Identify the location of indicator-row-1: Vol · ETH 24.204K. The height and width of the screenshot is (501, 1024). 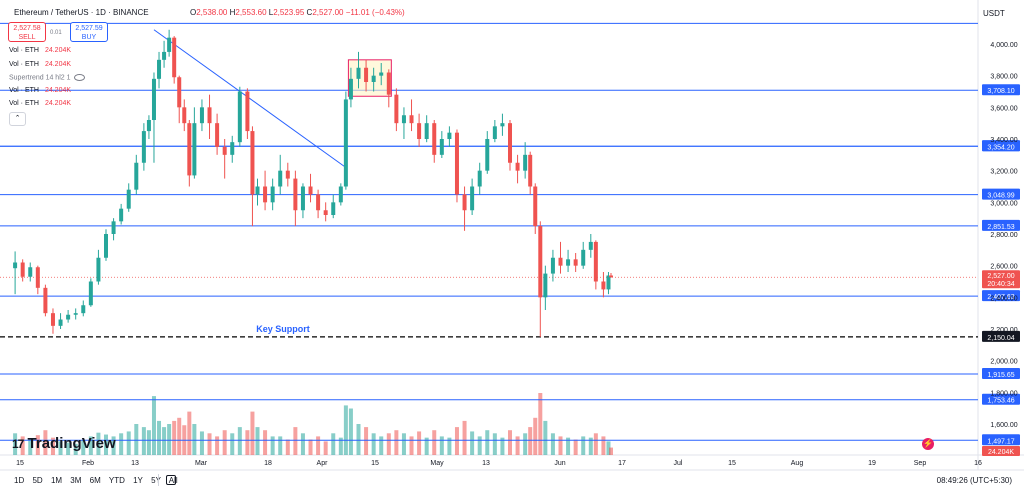
(40, 50).